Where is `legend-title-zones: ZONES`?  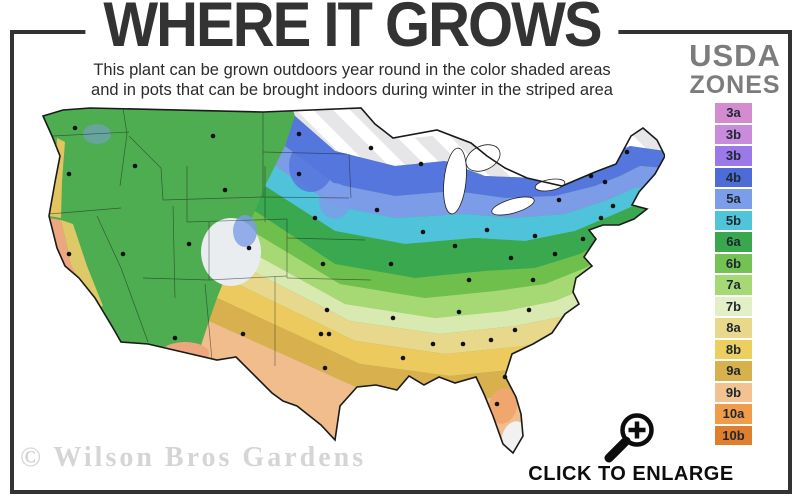 legend-title-zones: ZONES is located at coordinates (735, 85).